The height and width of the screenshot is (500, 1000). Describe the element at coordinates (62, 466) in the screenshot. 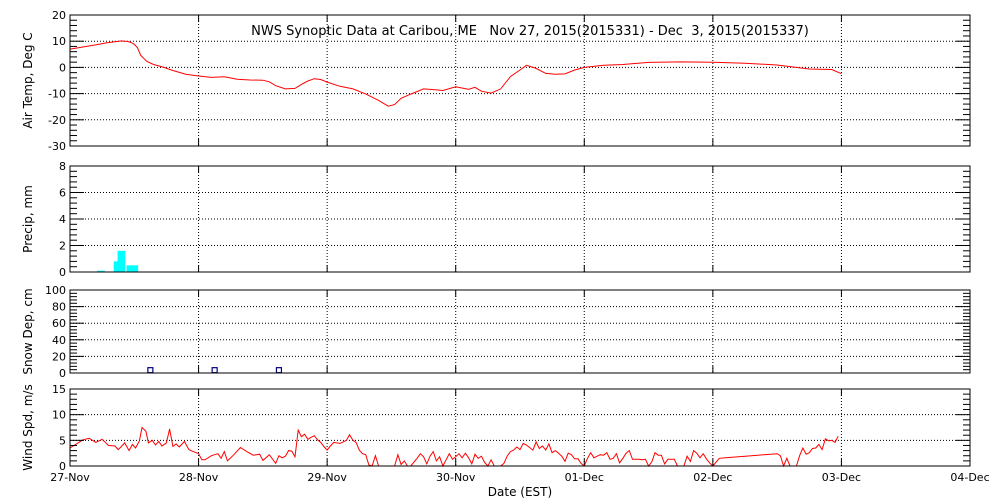

I see `wind_speed-y-tick-label: 0` at that location.